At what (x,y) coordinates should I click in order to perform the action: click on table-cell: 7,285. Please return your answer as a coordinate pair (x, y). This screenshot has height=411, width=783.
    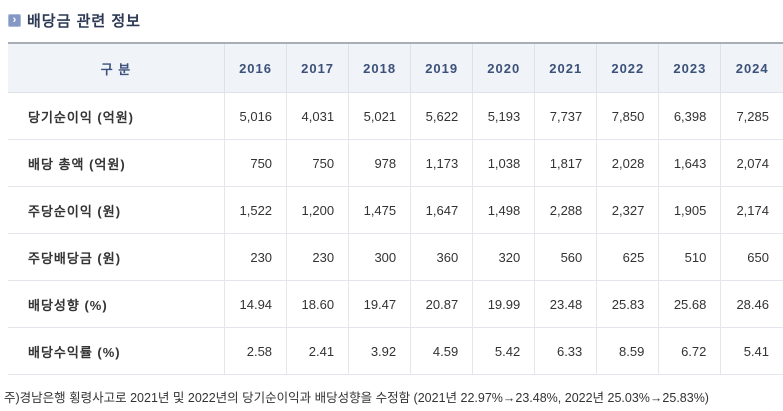
    Looking at the image, I should click on (751, 116).